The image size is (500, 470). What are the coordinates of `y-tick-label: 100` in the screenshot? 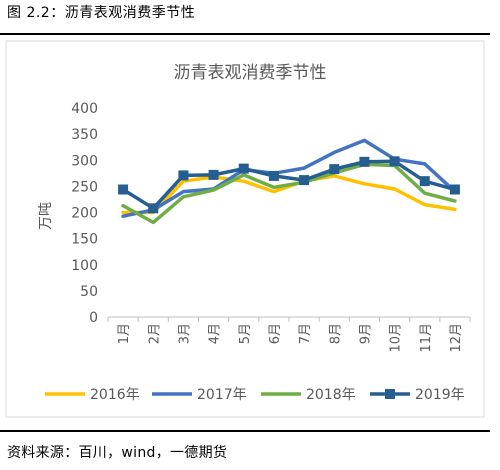 It's located at (84, 266).